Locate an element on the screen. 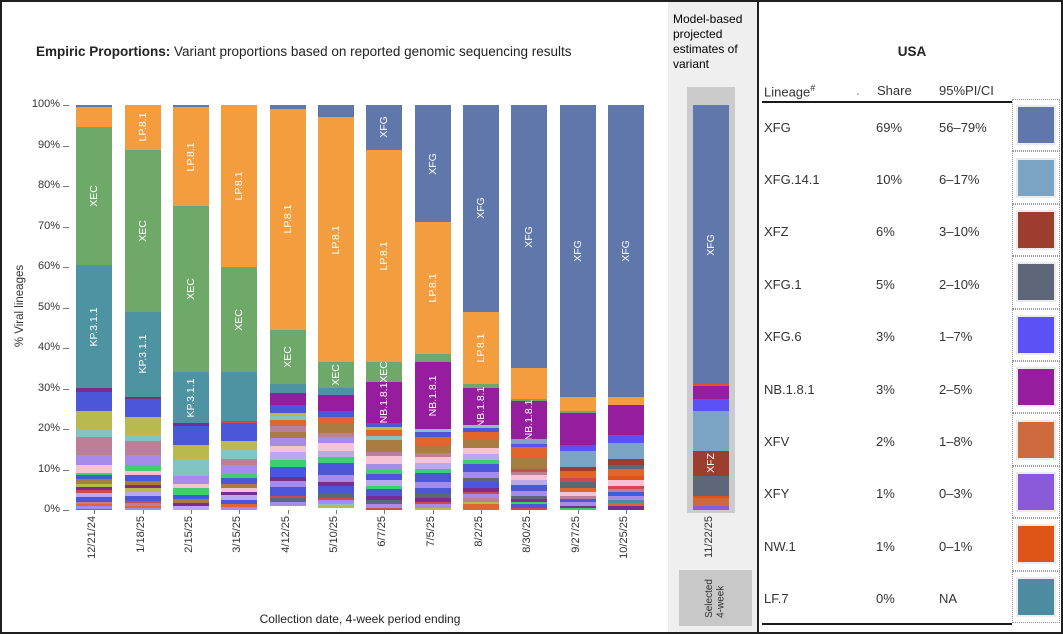  stacked-bar-8-30-25: XFG NB.1.8.1 is located at coordinates (529, 307).